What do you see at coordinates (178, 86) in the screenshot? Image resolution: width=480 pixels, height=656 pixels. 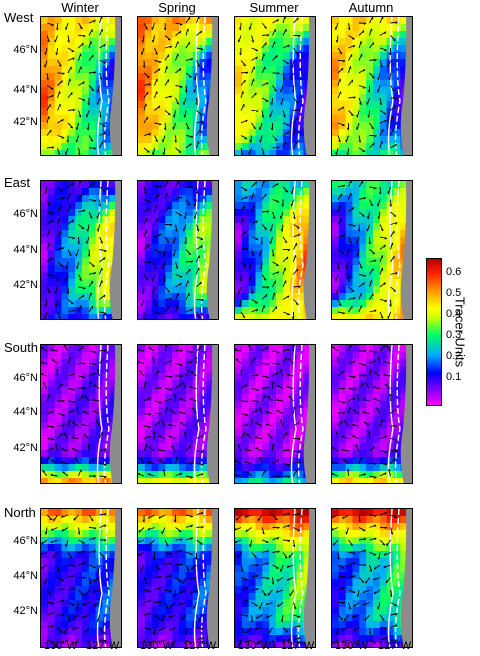 I see `heatmap-panel-west-spring` at bounding box center [178, 86].